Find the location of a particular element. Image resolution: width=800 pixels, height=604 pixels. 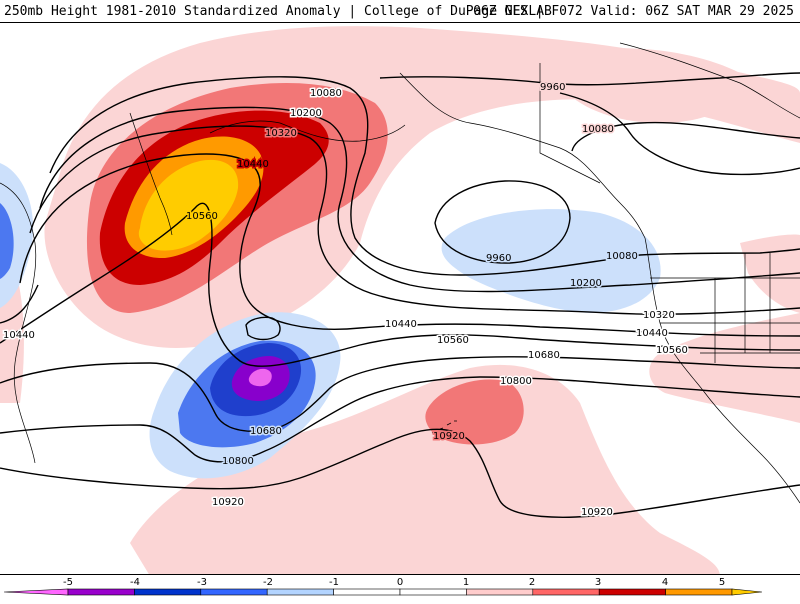

colorbar-tick: -1 is located at coordinates (334, 582).